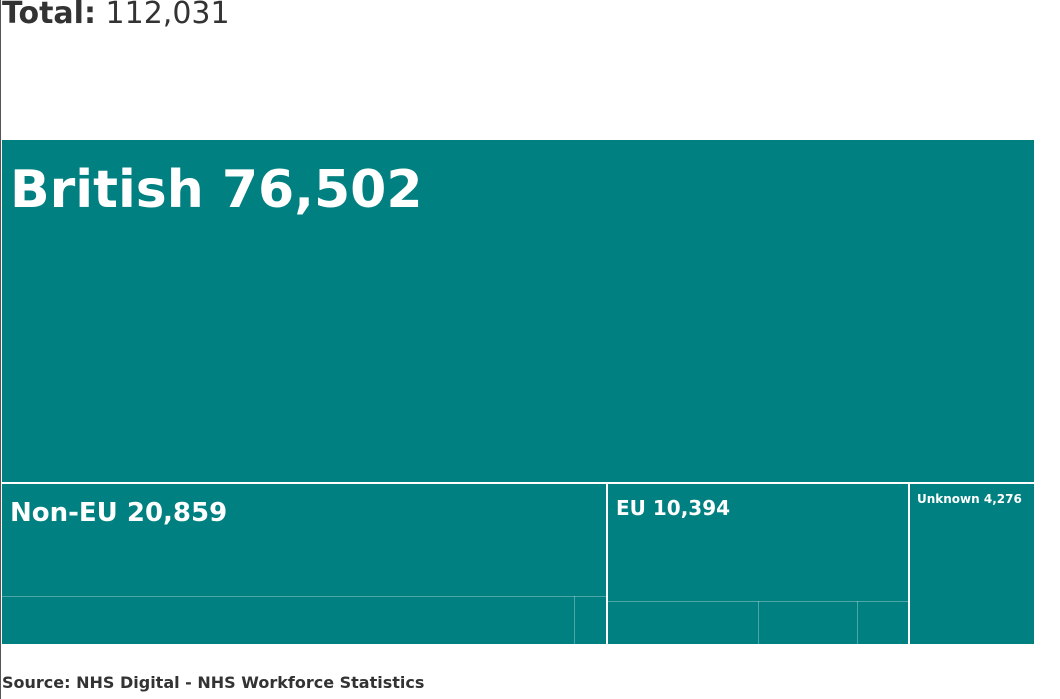 The width and height of the screenshot is (1060, 699). Describe the element at coordinates (673, 508) in the screenshot. I see `treemap-label: EU 10,394` at that location.